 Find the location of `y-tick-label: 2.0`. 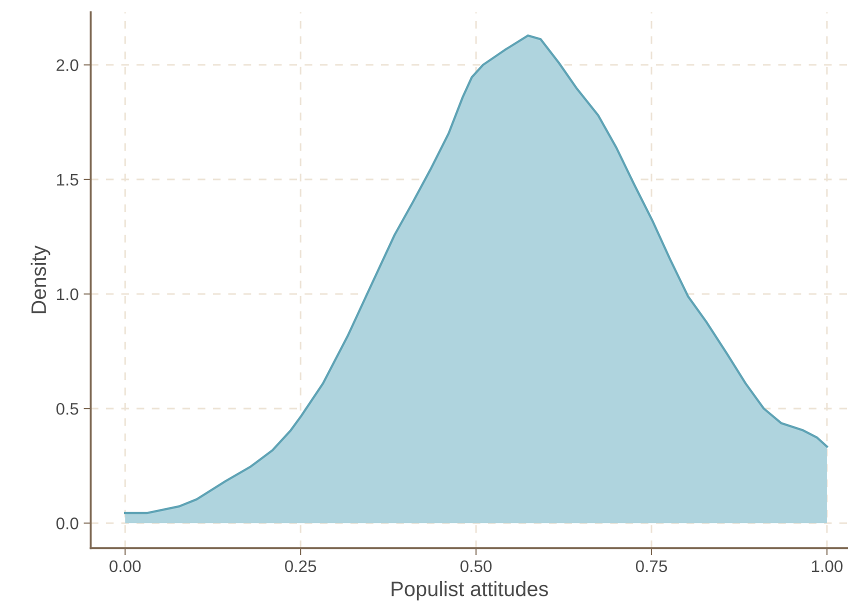

y-tick-label: 2.0 is located at coordinates (67, 65).